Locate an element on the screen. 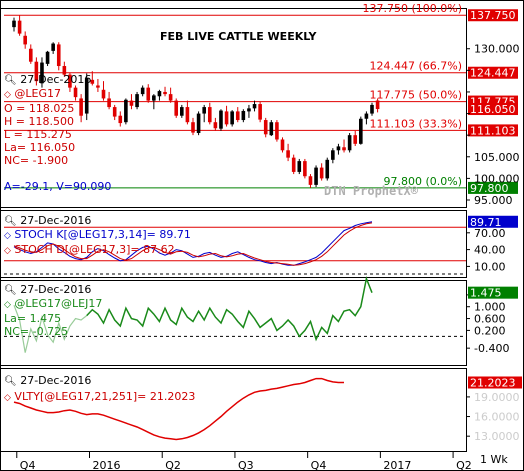  x-label-3: Q3 is located at coordinates (246, 465).